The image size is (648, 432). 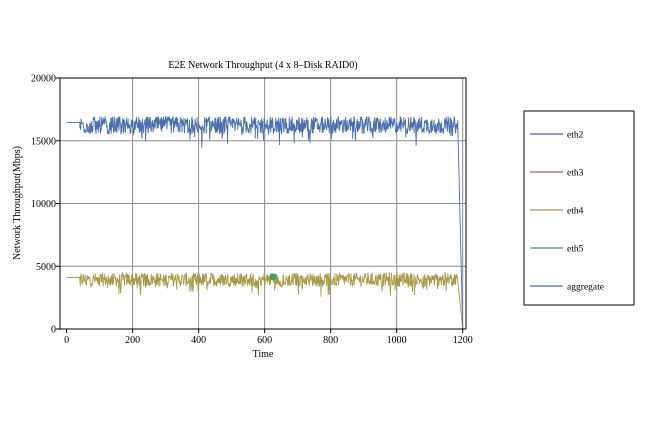 I want to click on series-marker-eth5, so click(x=273, y=277).